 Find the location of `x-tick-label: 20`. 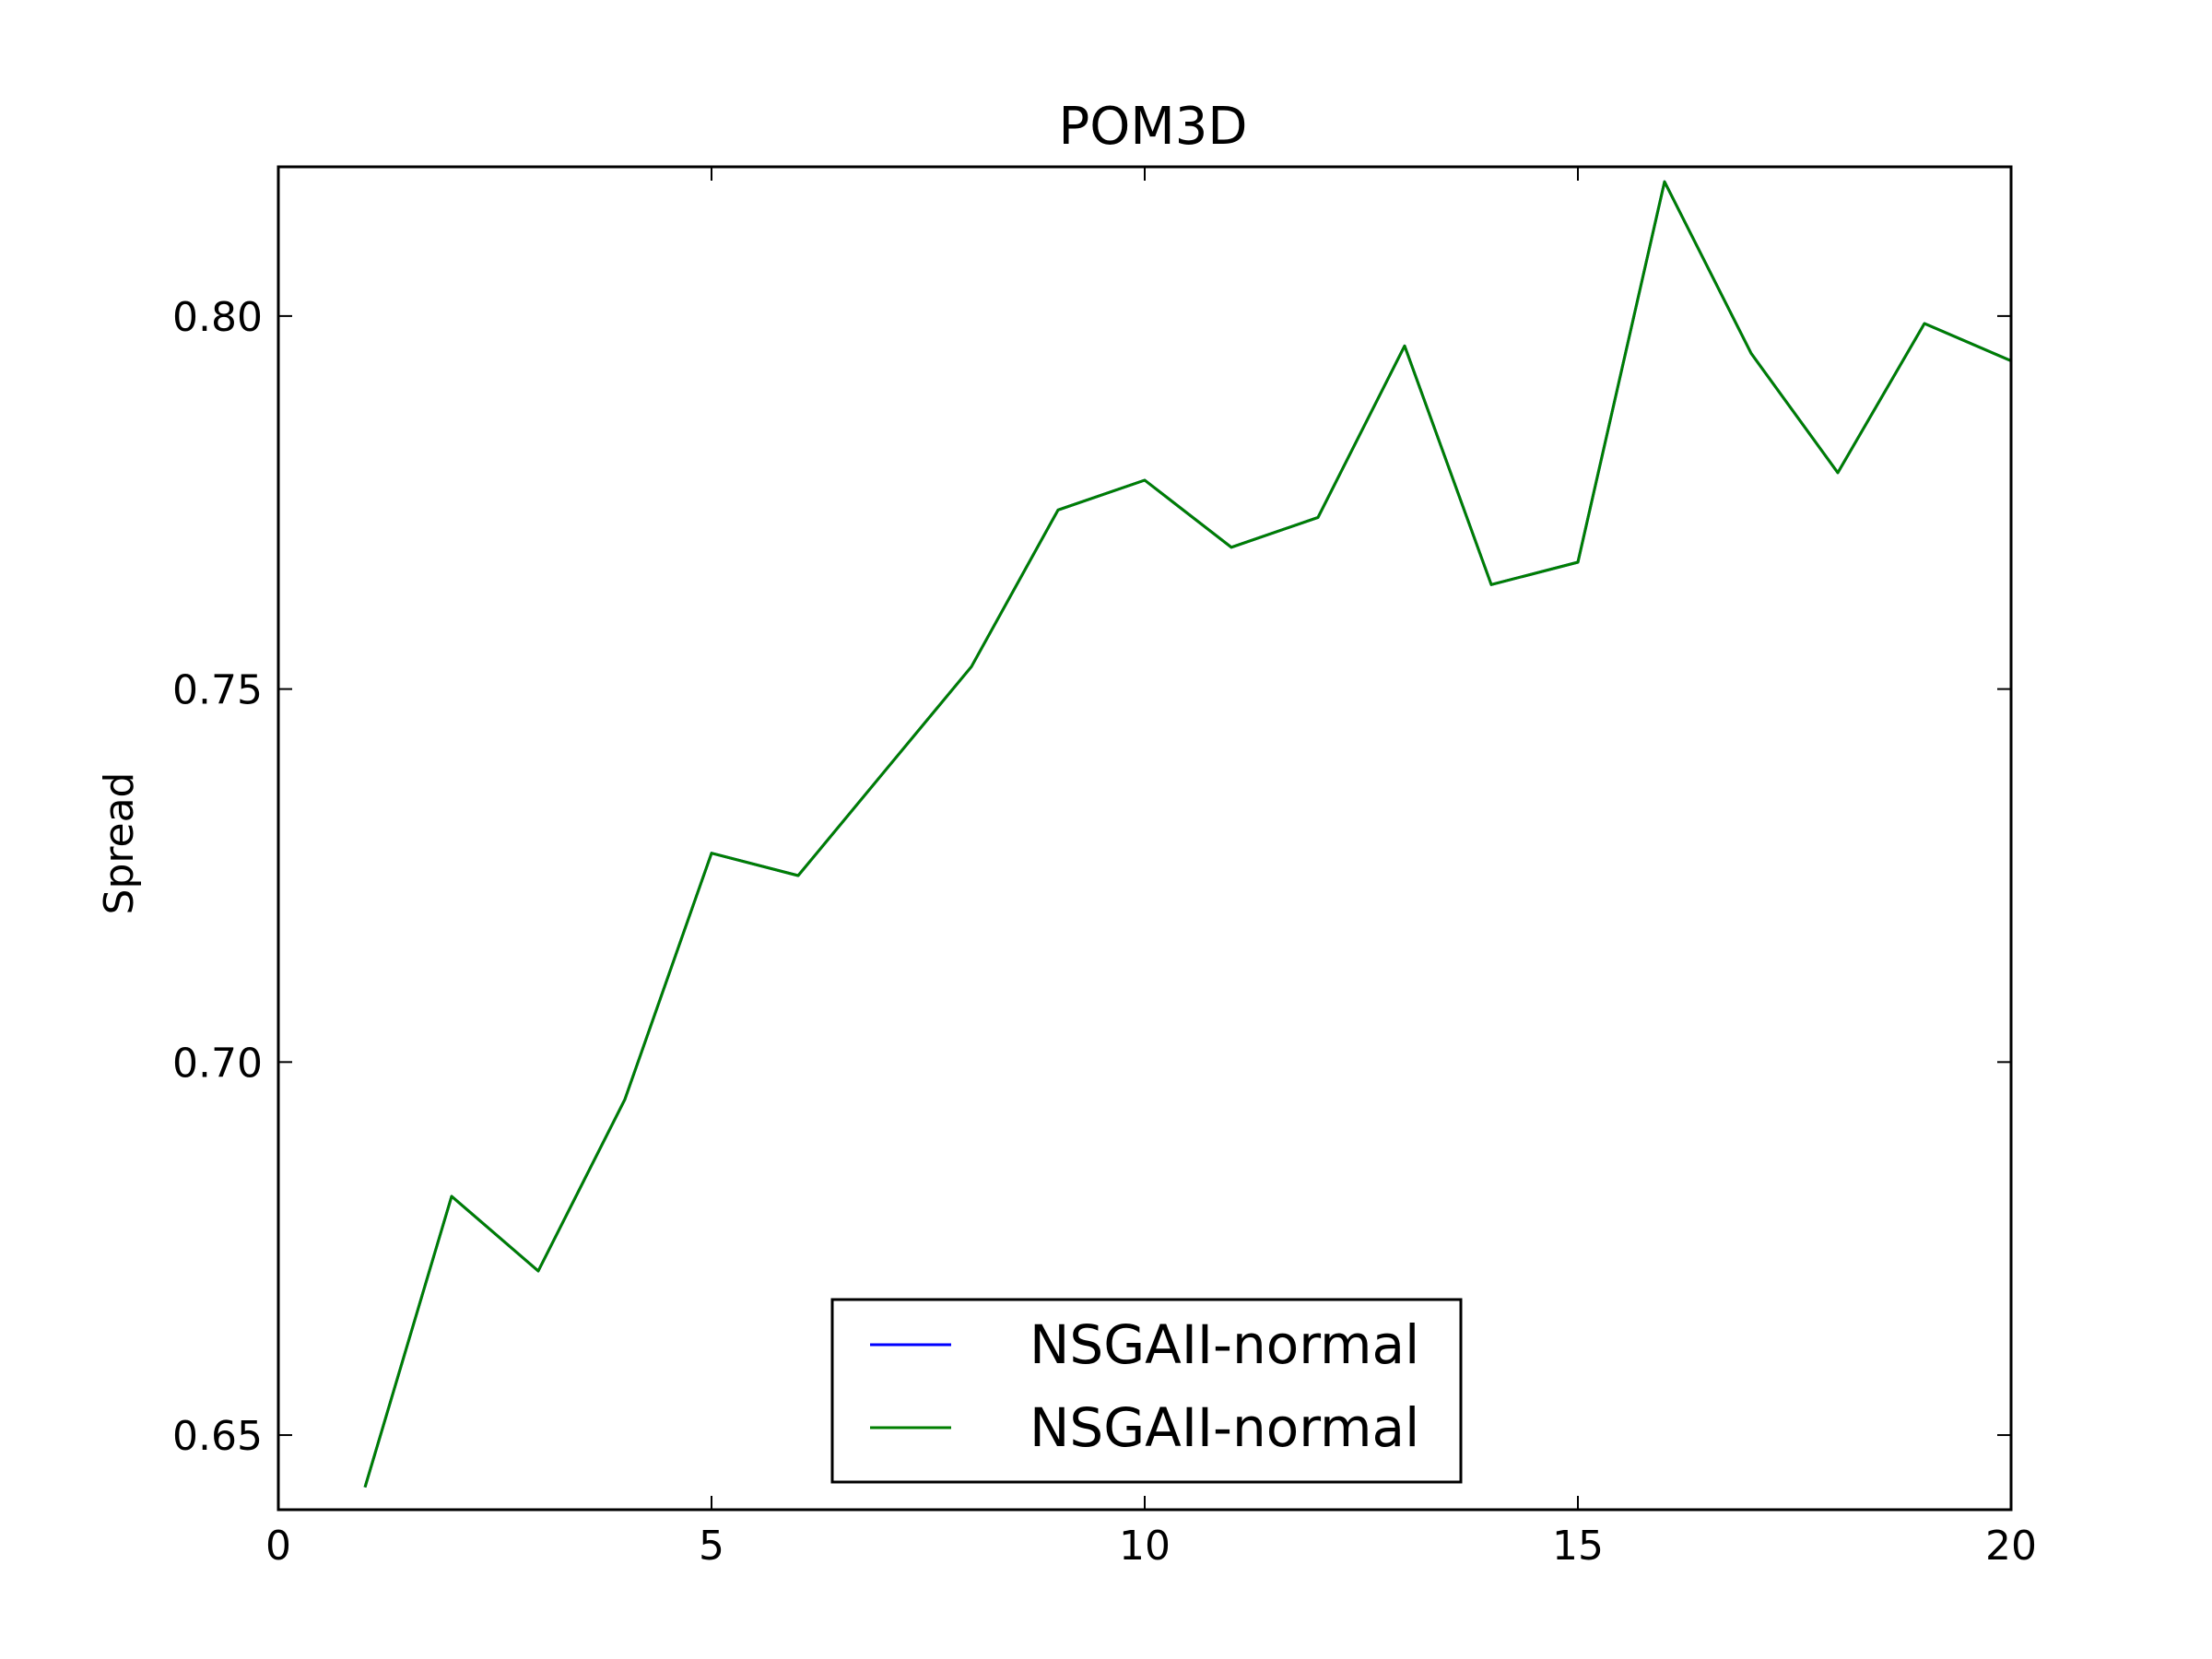

x-tick-label: 20 is located at coordinates (2011, 1546).